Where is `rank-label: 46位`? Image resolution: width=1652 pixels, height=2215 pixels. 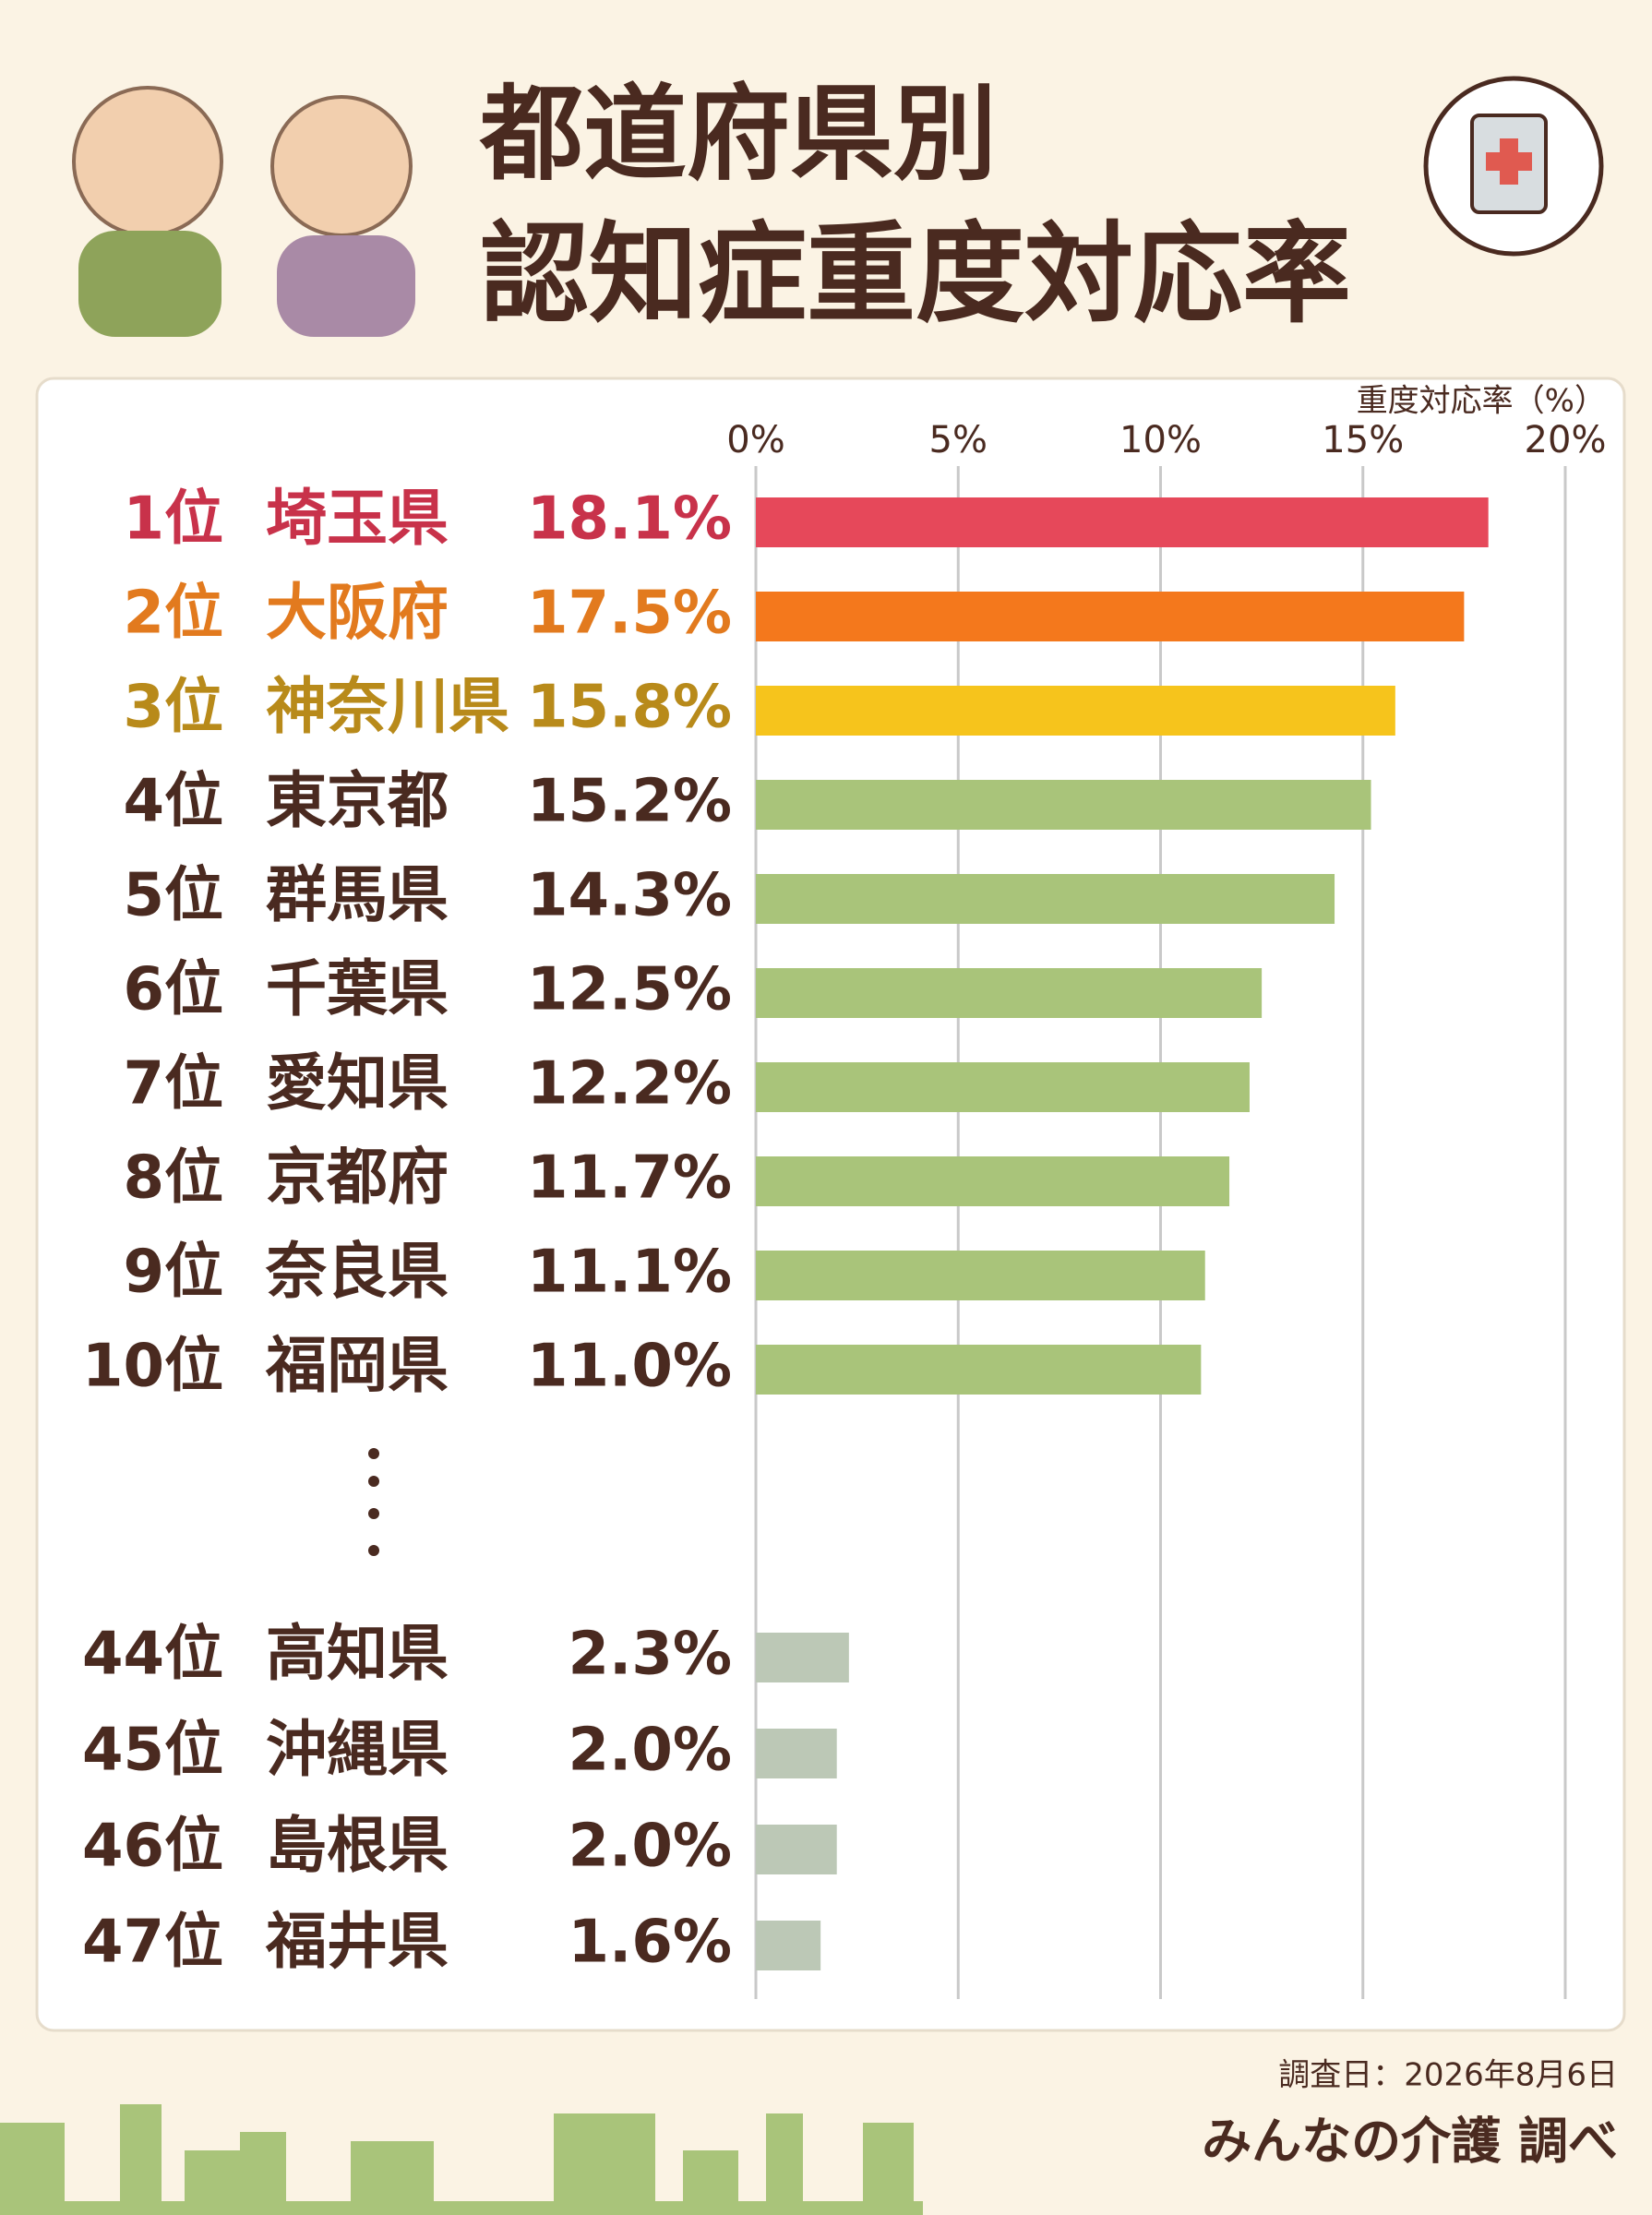
rank-label: 46位 is located at coordinates (152, 1847).